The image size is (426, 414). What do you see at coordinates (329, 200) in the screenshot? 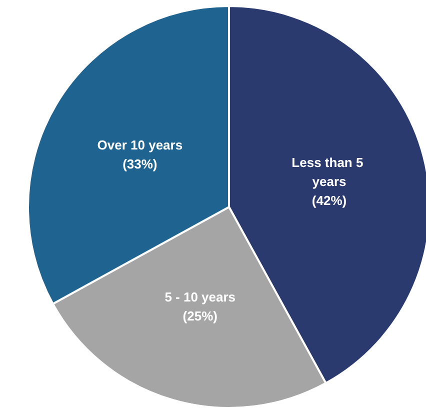
I see `data-label: (42%)` at bounding box center [329, 200].